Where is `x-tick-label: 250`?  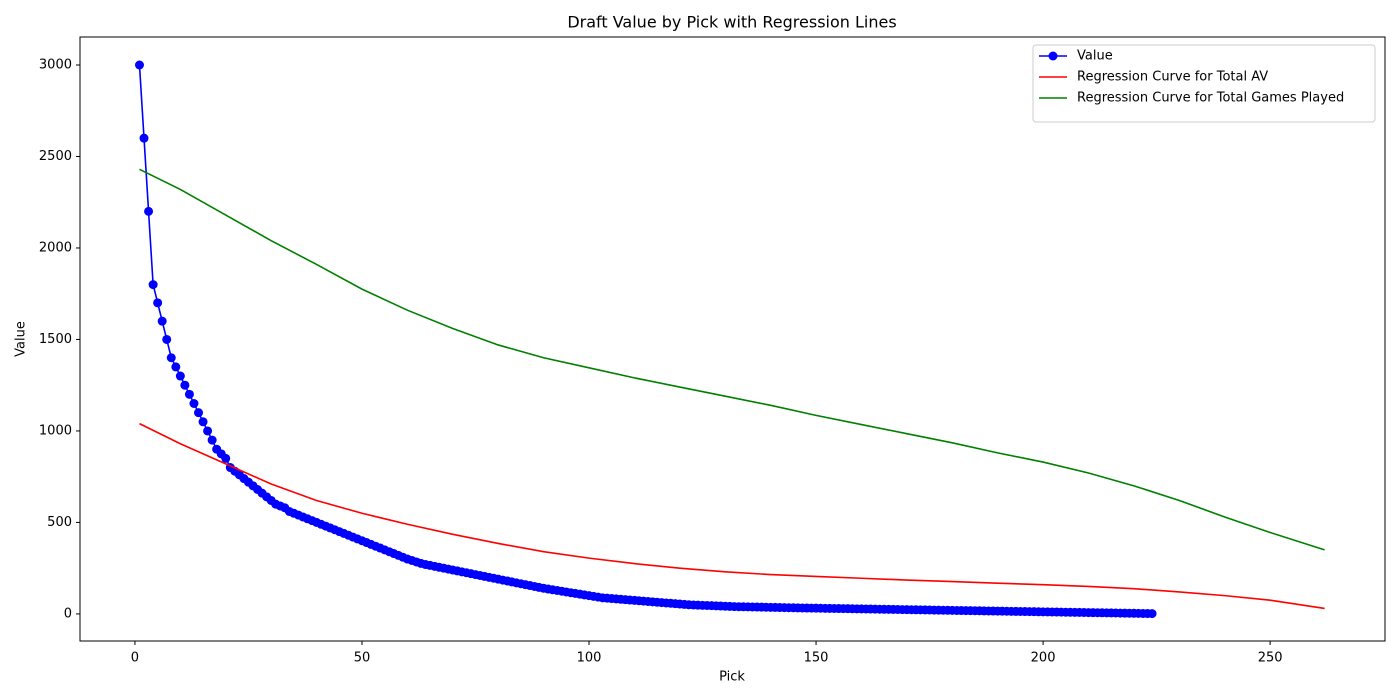
x-tick-label: 250 is located at coordinates (1270, 658).